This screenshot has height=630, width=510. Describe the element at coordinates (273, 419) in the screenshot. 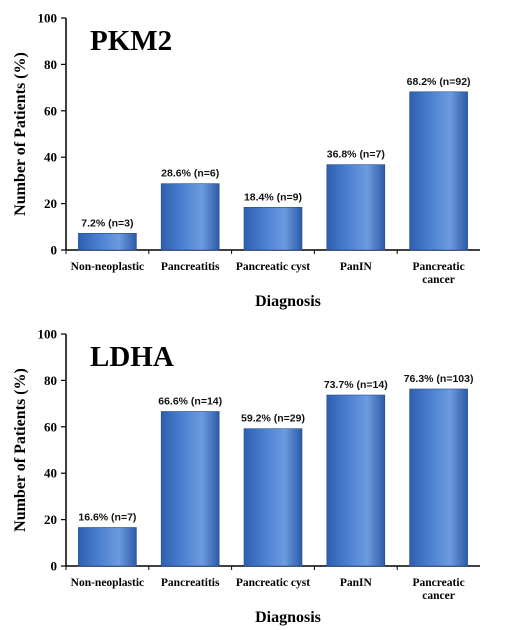

I see `data-label-2: 59.2% (n=29)` at that location.